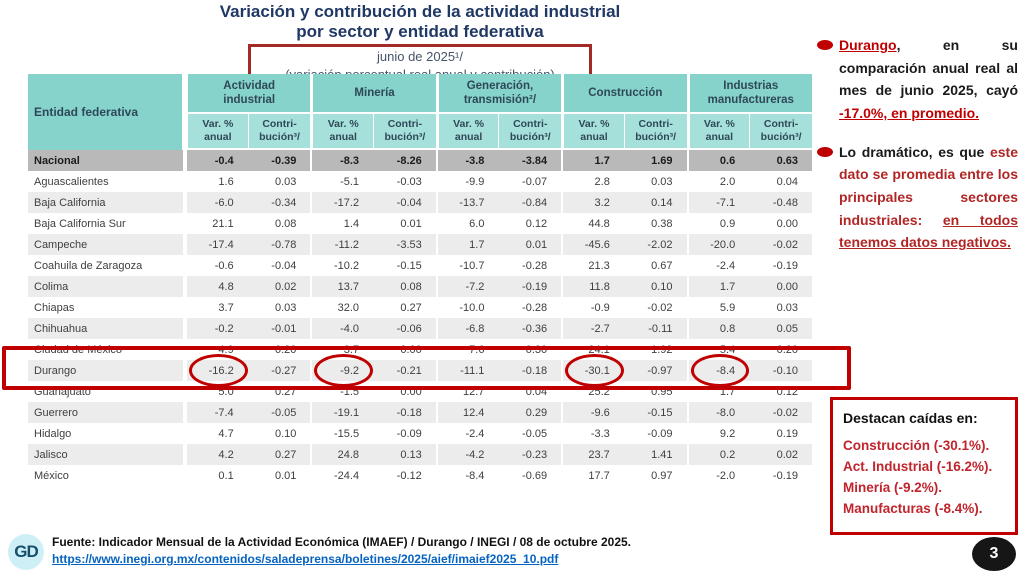 This screenshot has width=1024, height=578. I want to click on value-cell: -10.7, so click(467, 265).